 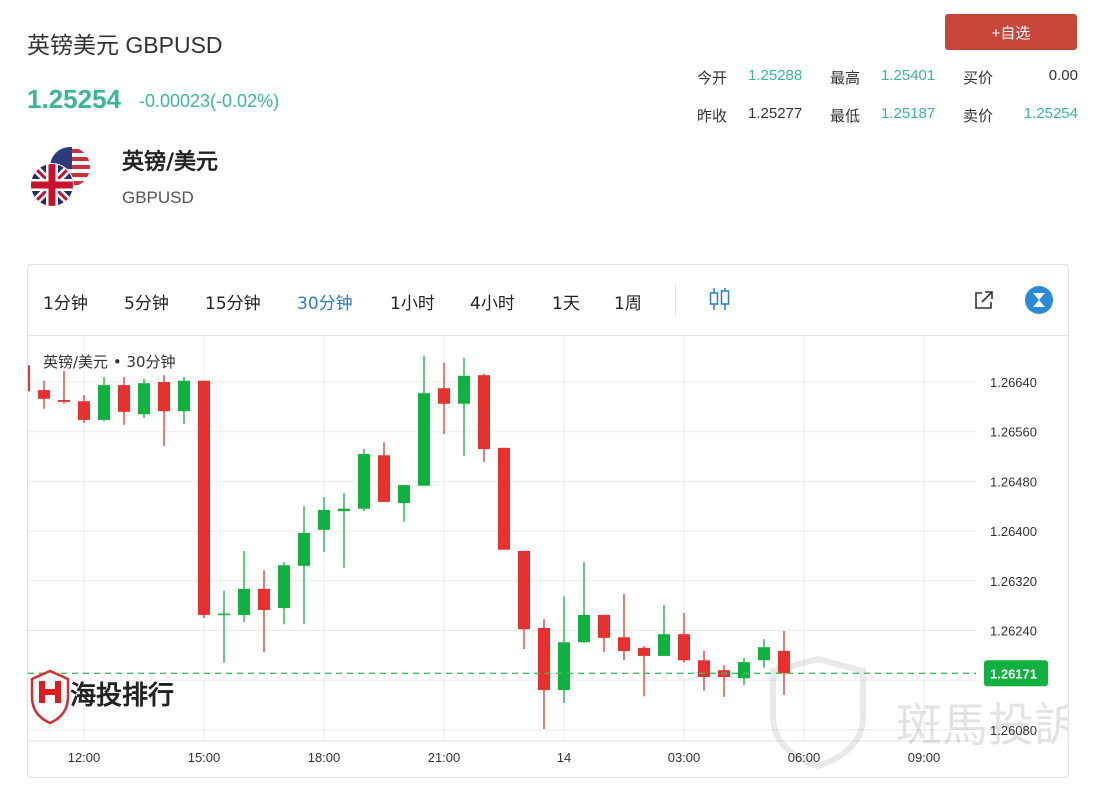 I want to click on x-tick-label: 09:00, so click(x=924, y=757).